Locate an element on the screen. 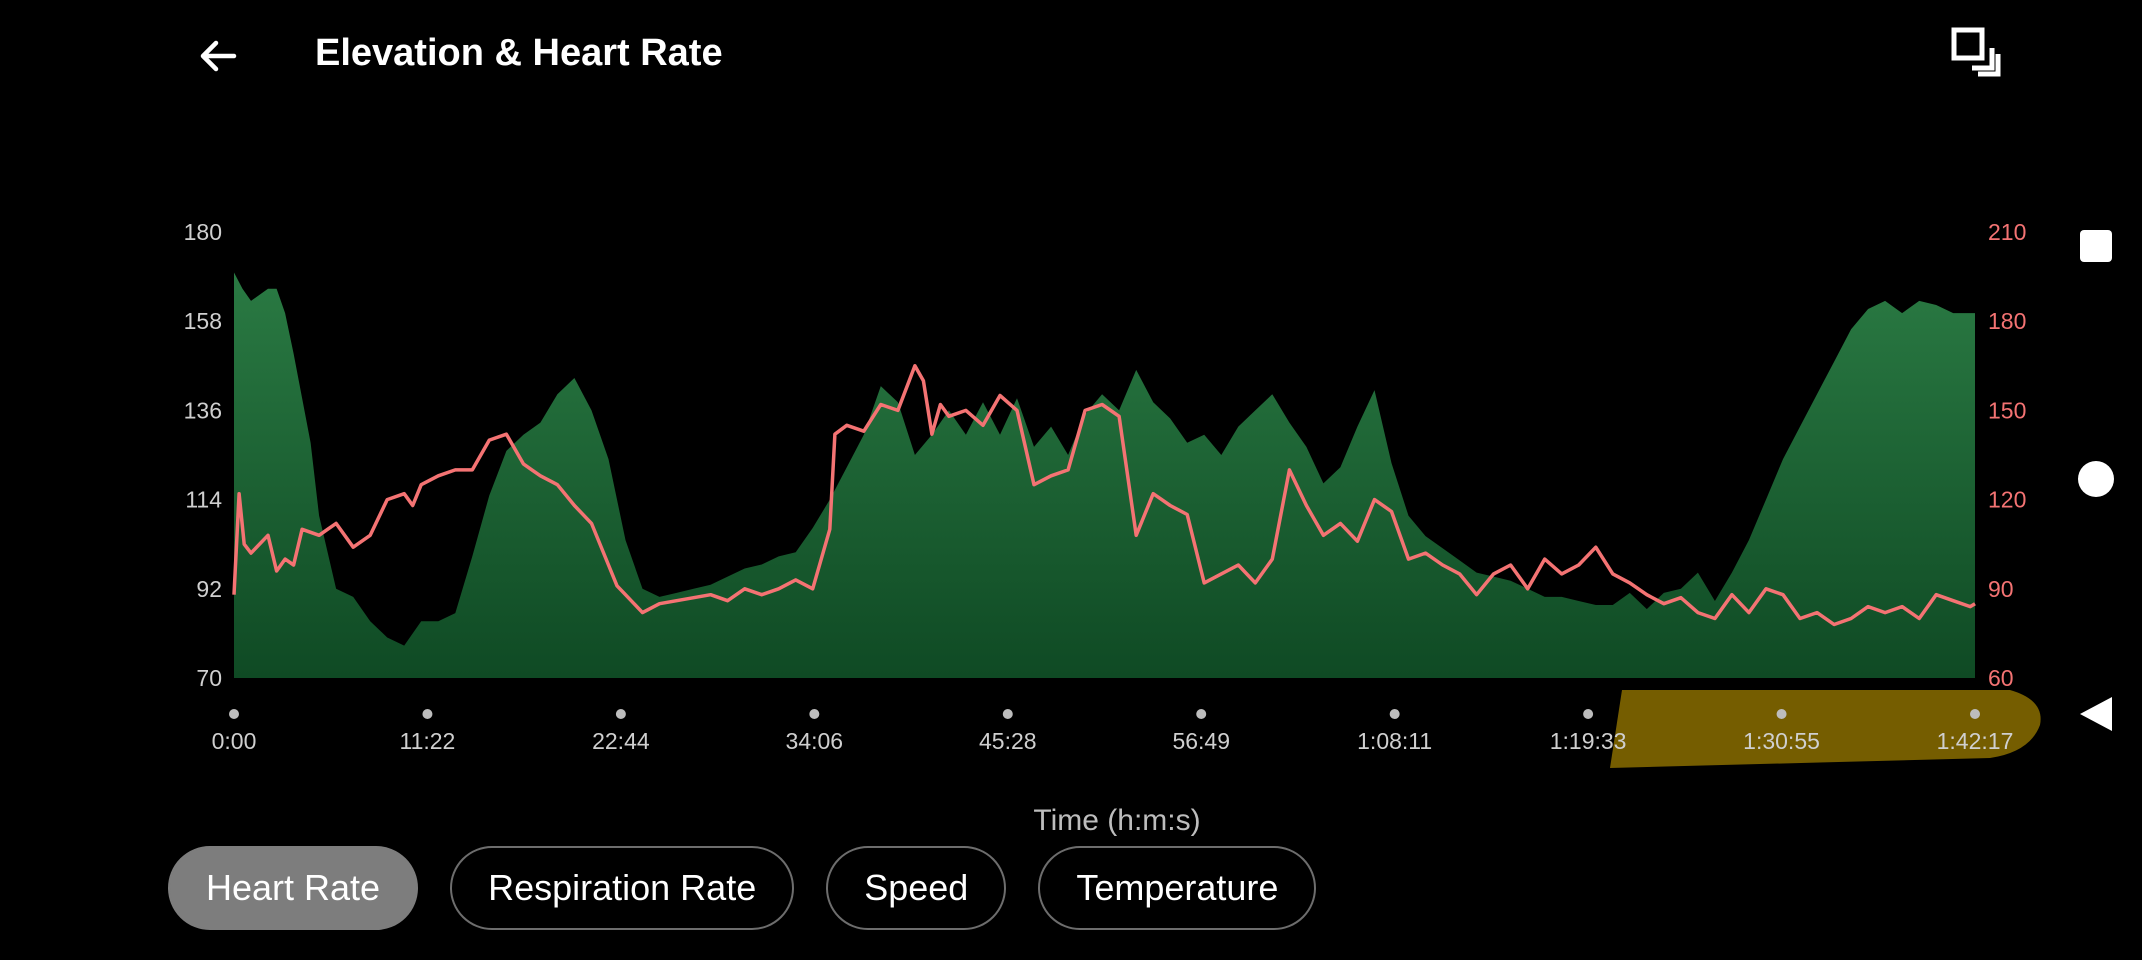 The width and height of the screenshot is (2142, 960). x-axis-tick-label: 22:44 is located at coordinates (621, 741).